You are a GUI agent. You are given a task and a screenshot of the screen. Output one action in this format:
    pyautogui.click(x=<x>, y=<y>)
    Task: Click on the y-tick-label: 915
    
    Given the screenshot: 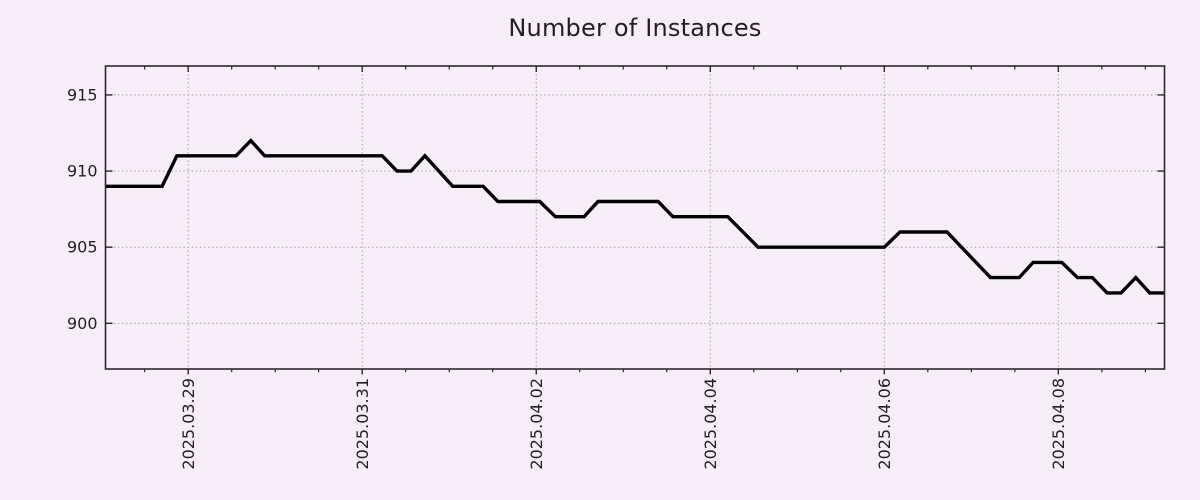 What is the action you would take?
    pyautogui.click(x=82, y=94)
    